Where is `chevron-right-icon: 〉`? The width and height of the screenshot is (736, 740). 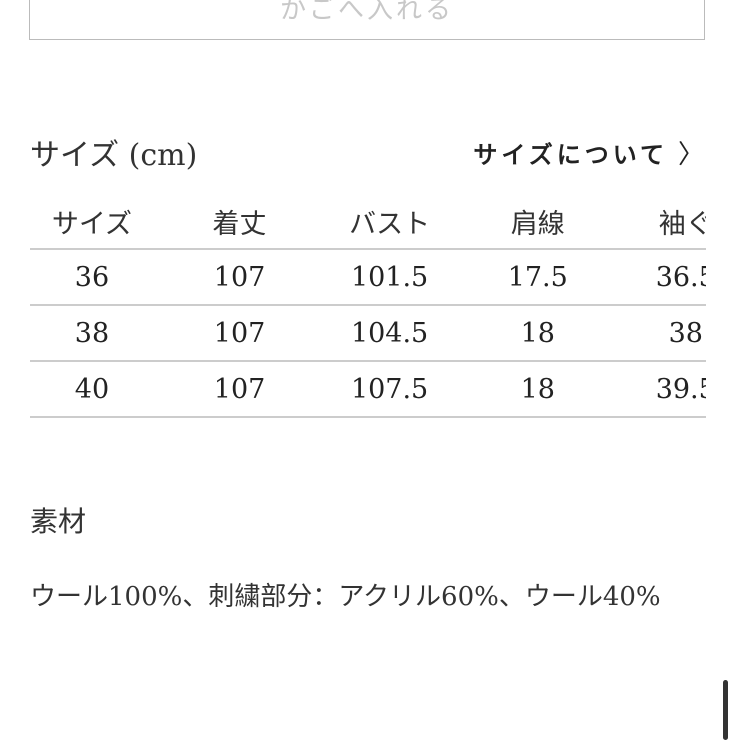 chevron-right-icon: 〉 is located at coordinates (692, 155).